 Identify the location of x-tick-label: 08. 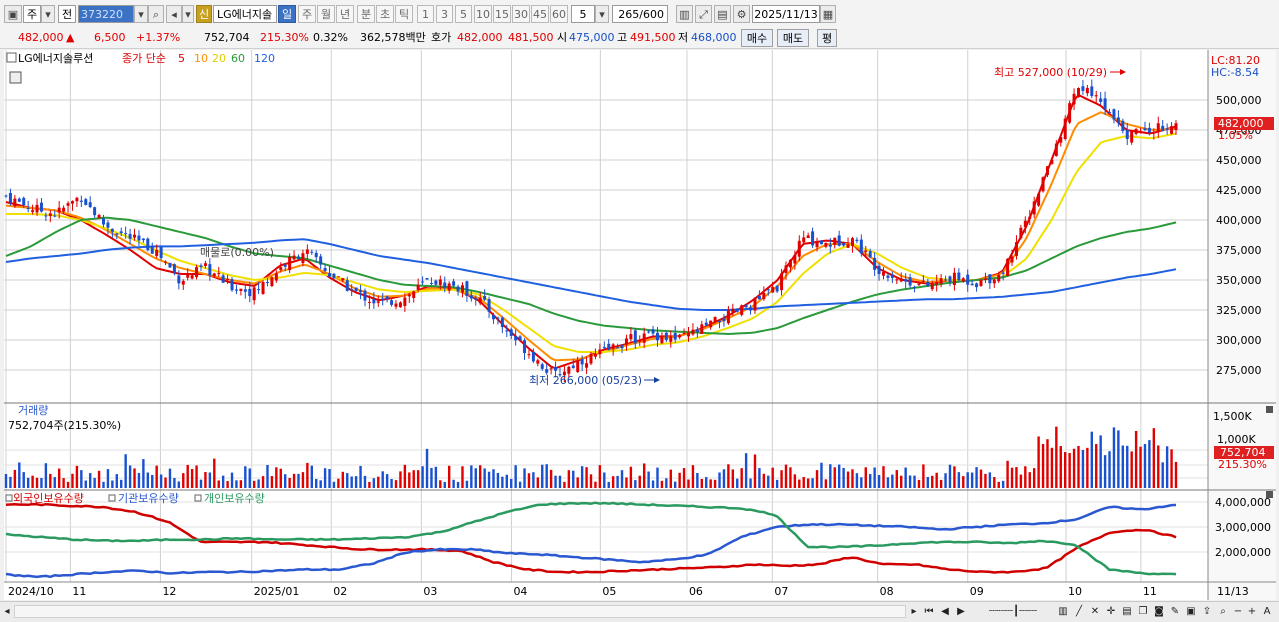
(887, 591).